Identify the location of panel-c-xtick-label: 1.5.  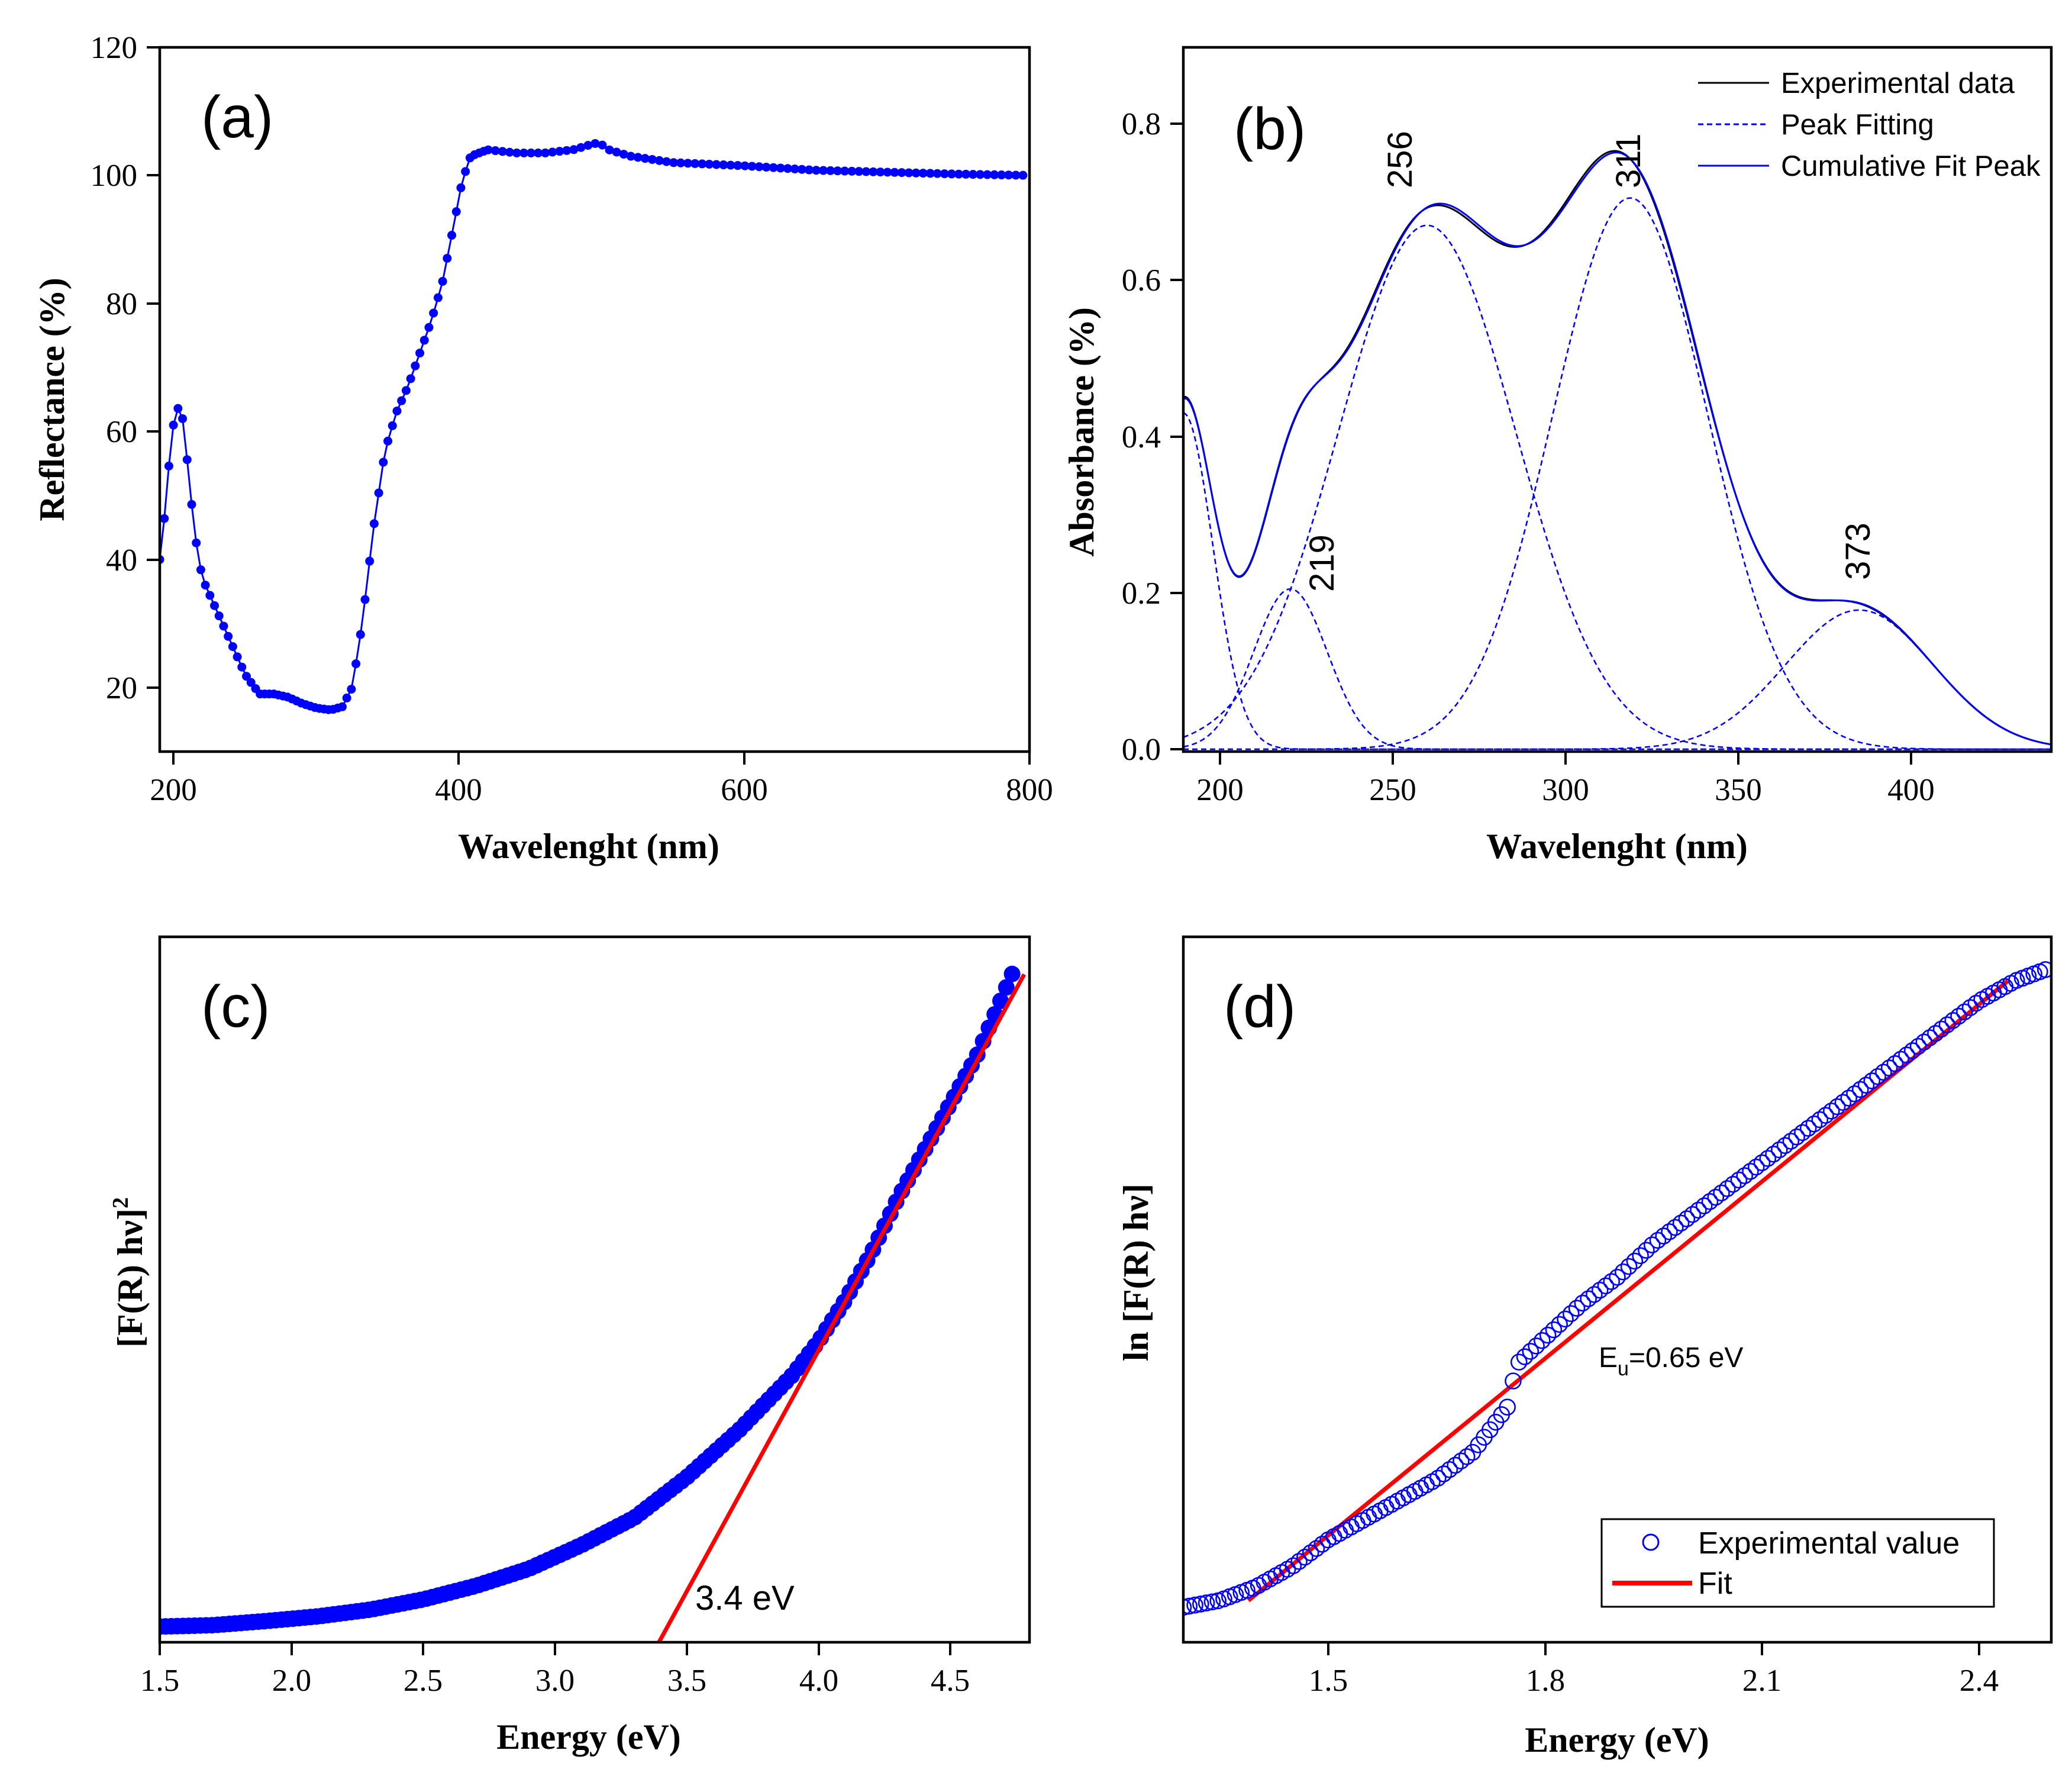
(159, 1681).